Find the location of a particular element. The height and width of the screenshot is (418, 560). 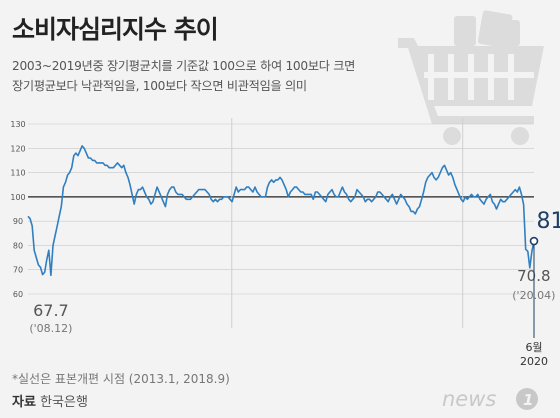

svg-text: 1 is located at coordinates (528, 400).